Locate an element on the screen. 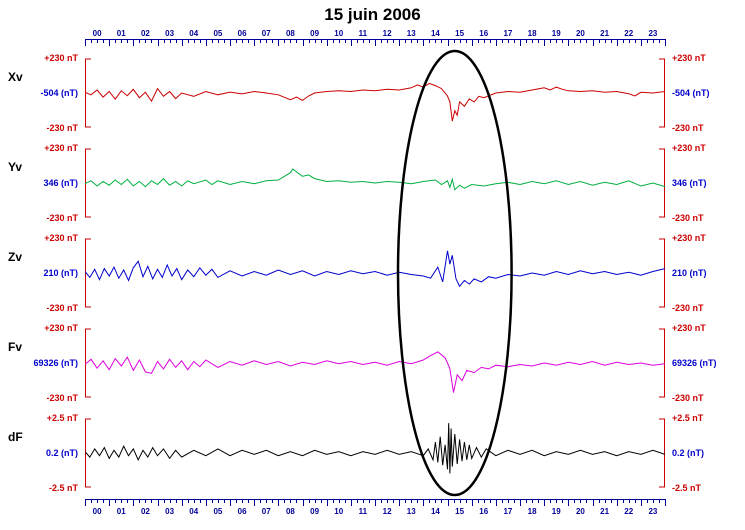 Image resolution: width=745 pixels, height=530 pixels. panel-yv-plot is located at coordinates (375, 183).